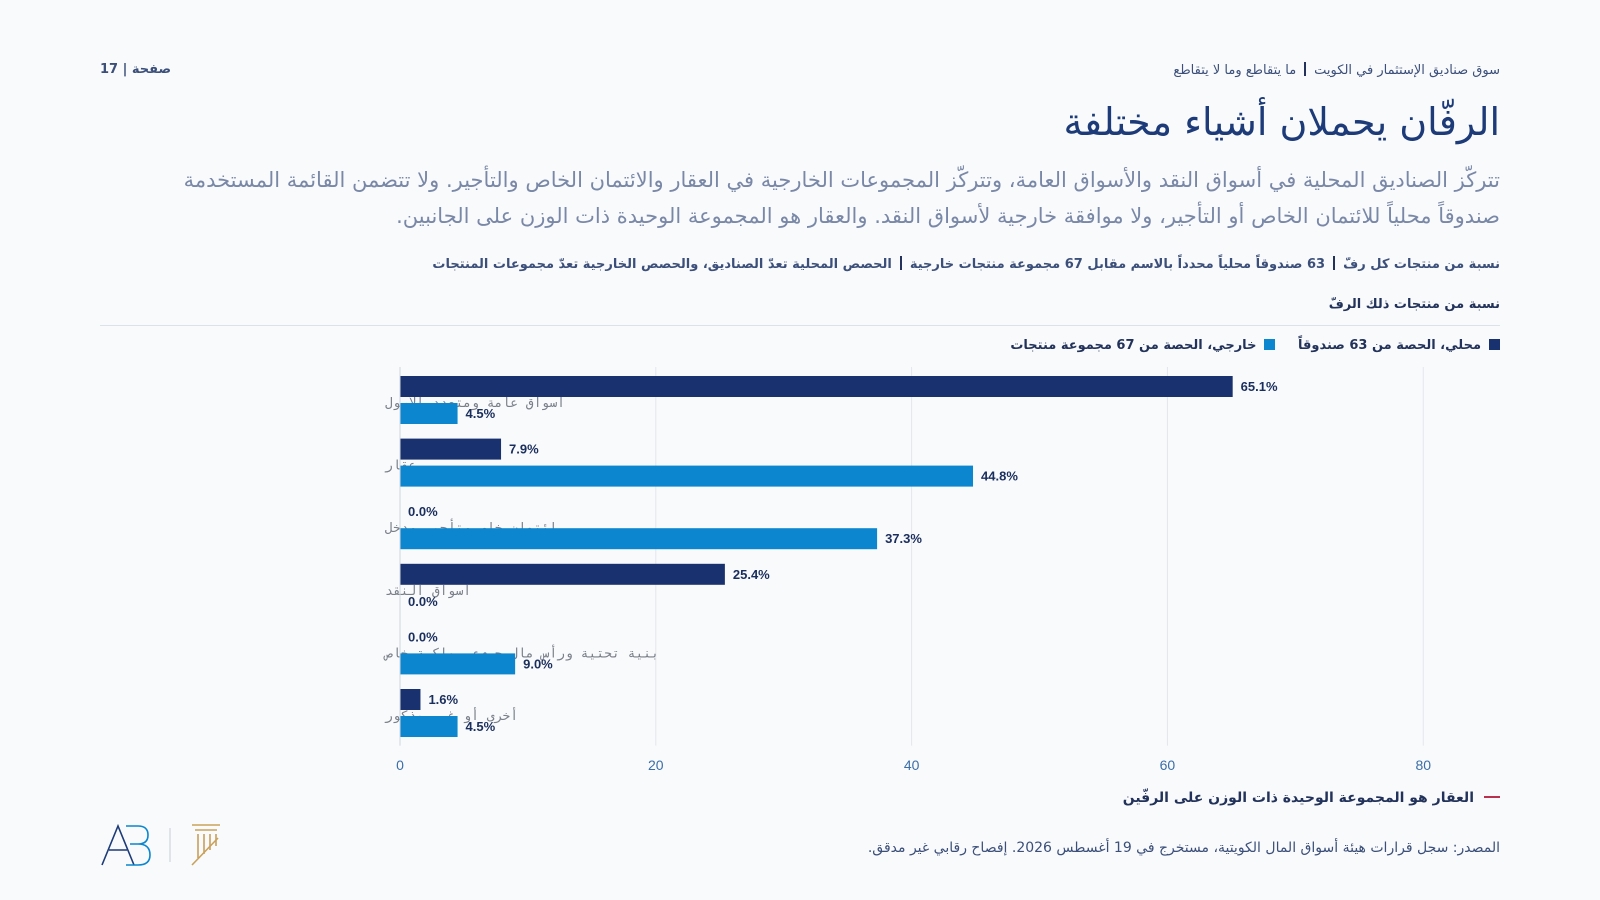  What do you see at coordinates (428, 590) in the screenshot?
I see `category-label: أسواق النقد` at bounding box center [428, 590].